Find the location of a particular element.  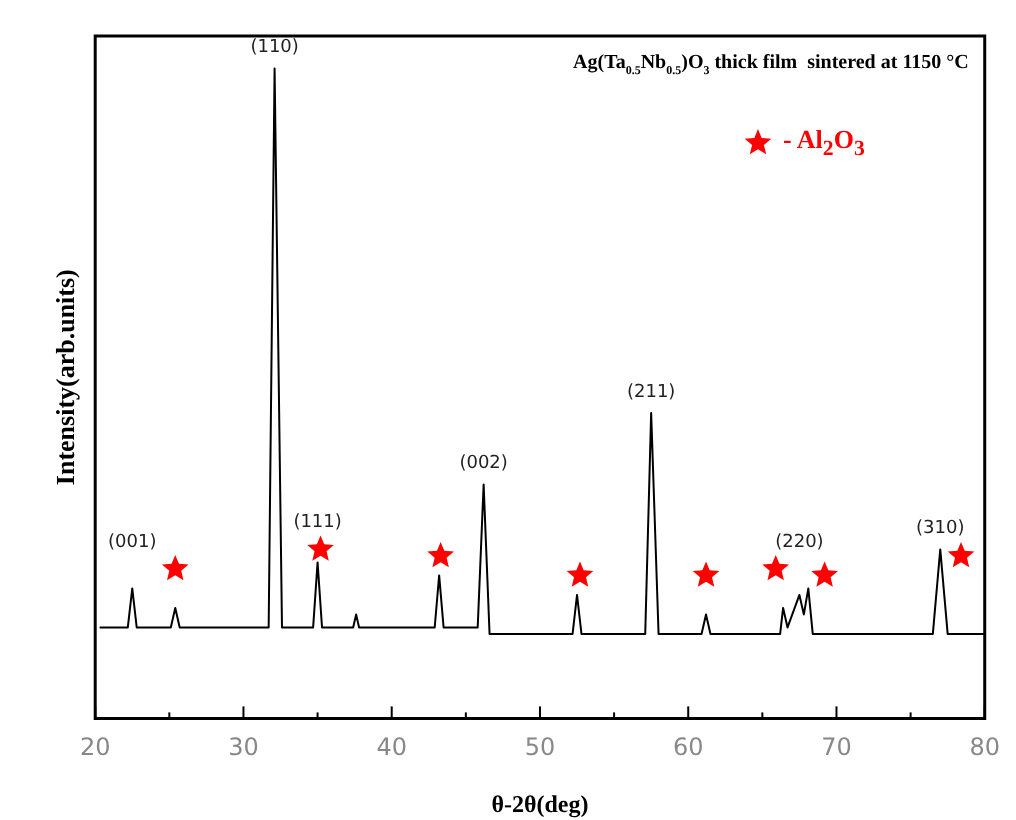

legend-label: - Al$_{2}$O$_{3}$ is located at coordinates (824, 143).